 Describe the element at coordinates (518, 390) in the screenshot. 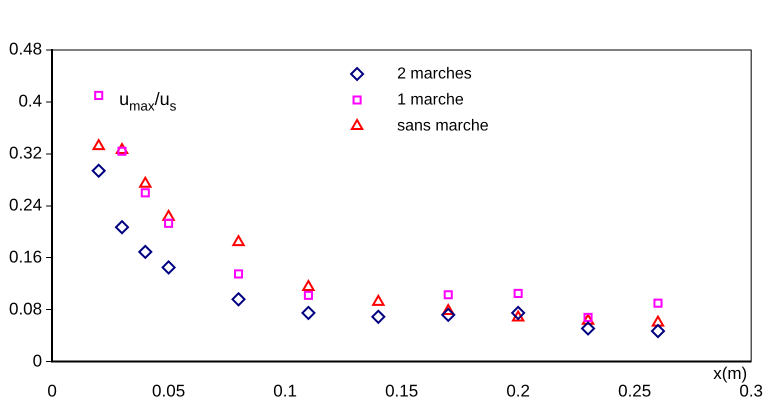

I see `x-tick-label: 0.2` at that location.